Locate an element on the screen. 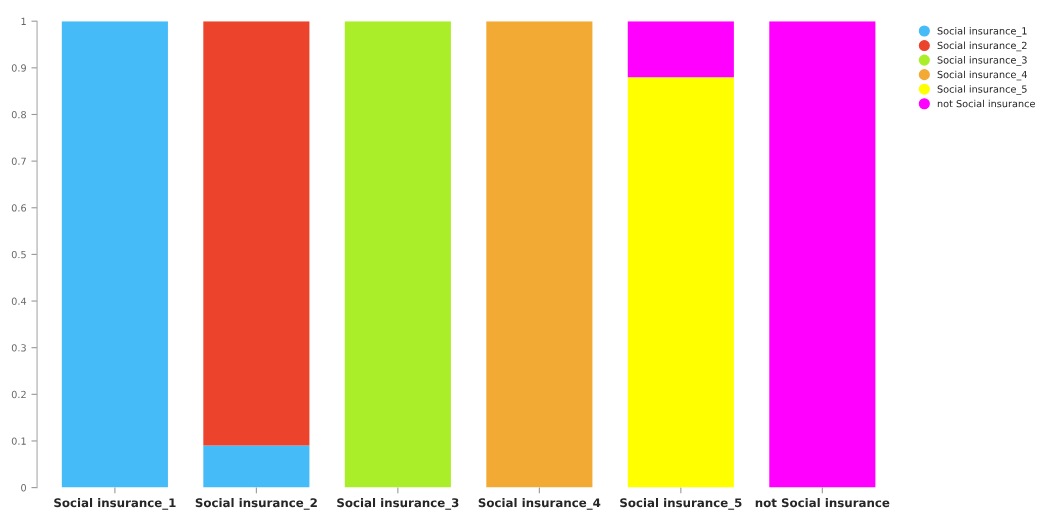 This screenshot has height=530, width=1059. x-tick-label: Social insurance_4 is located at coordinates (539, 504).